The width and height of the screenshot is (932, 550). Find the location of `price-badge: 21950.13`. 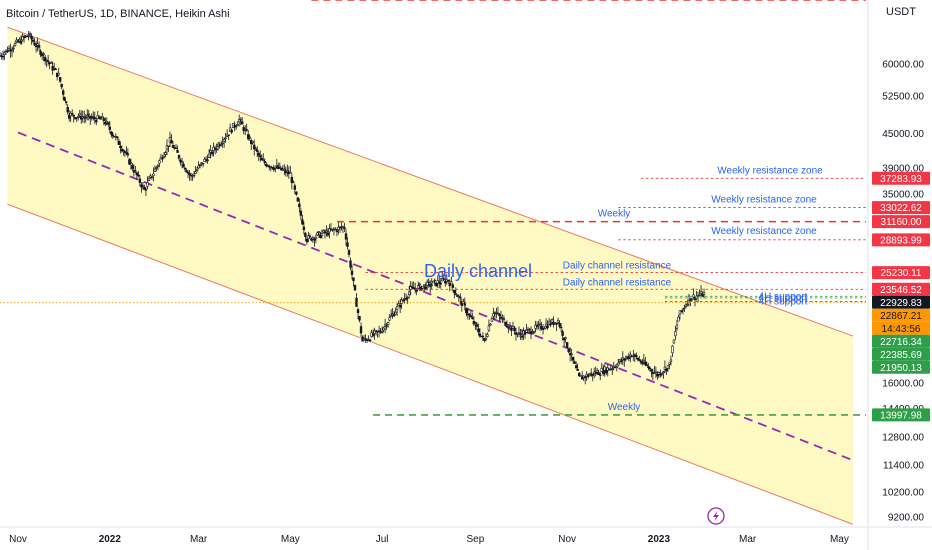

price-badge: 21950.13 is located at coordinates (901, 367).